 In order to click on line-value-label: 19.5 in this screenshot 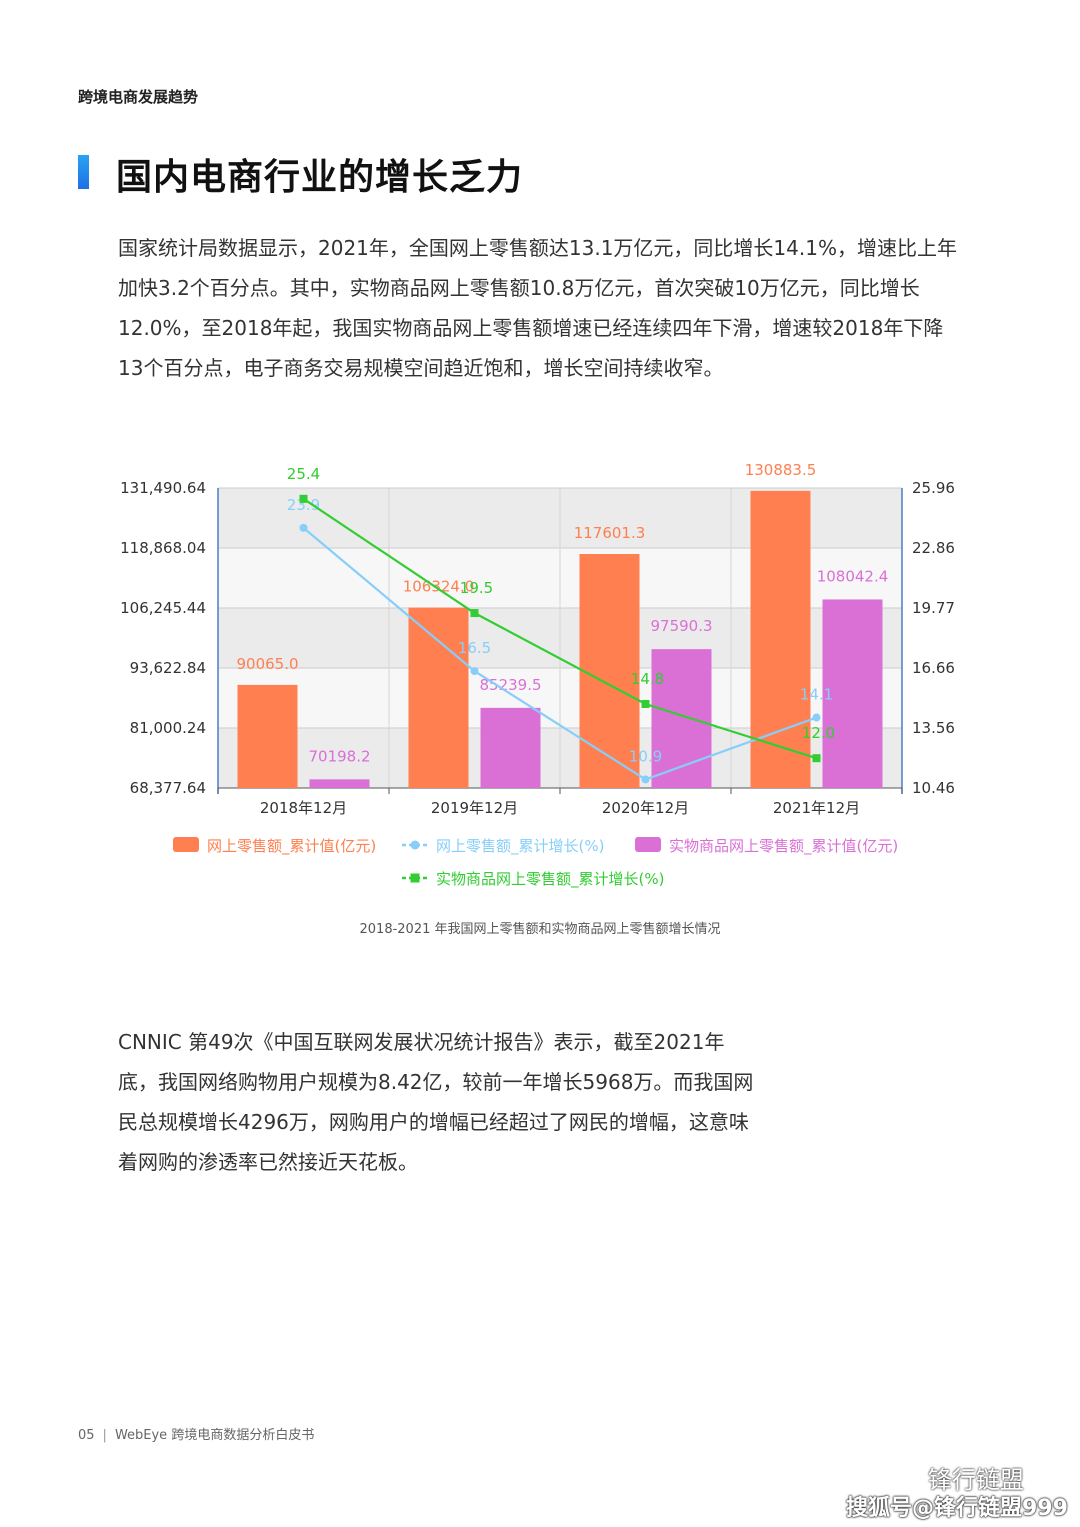, I will do `click(476, 588)`.